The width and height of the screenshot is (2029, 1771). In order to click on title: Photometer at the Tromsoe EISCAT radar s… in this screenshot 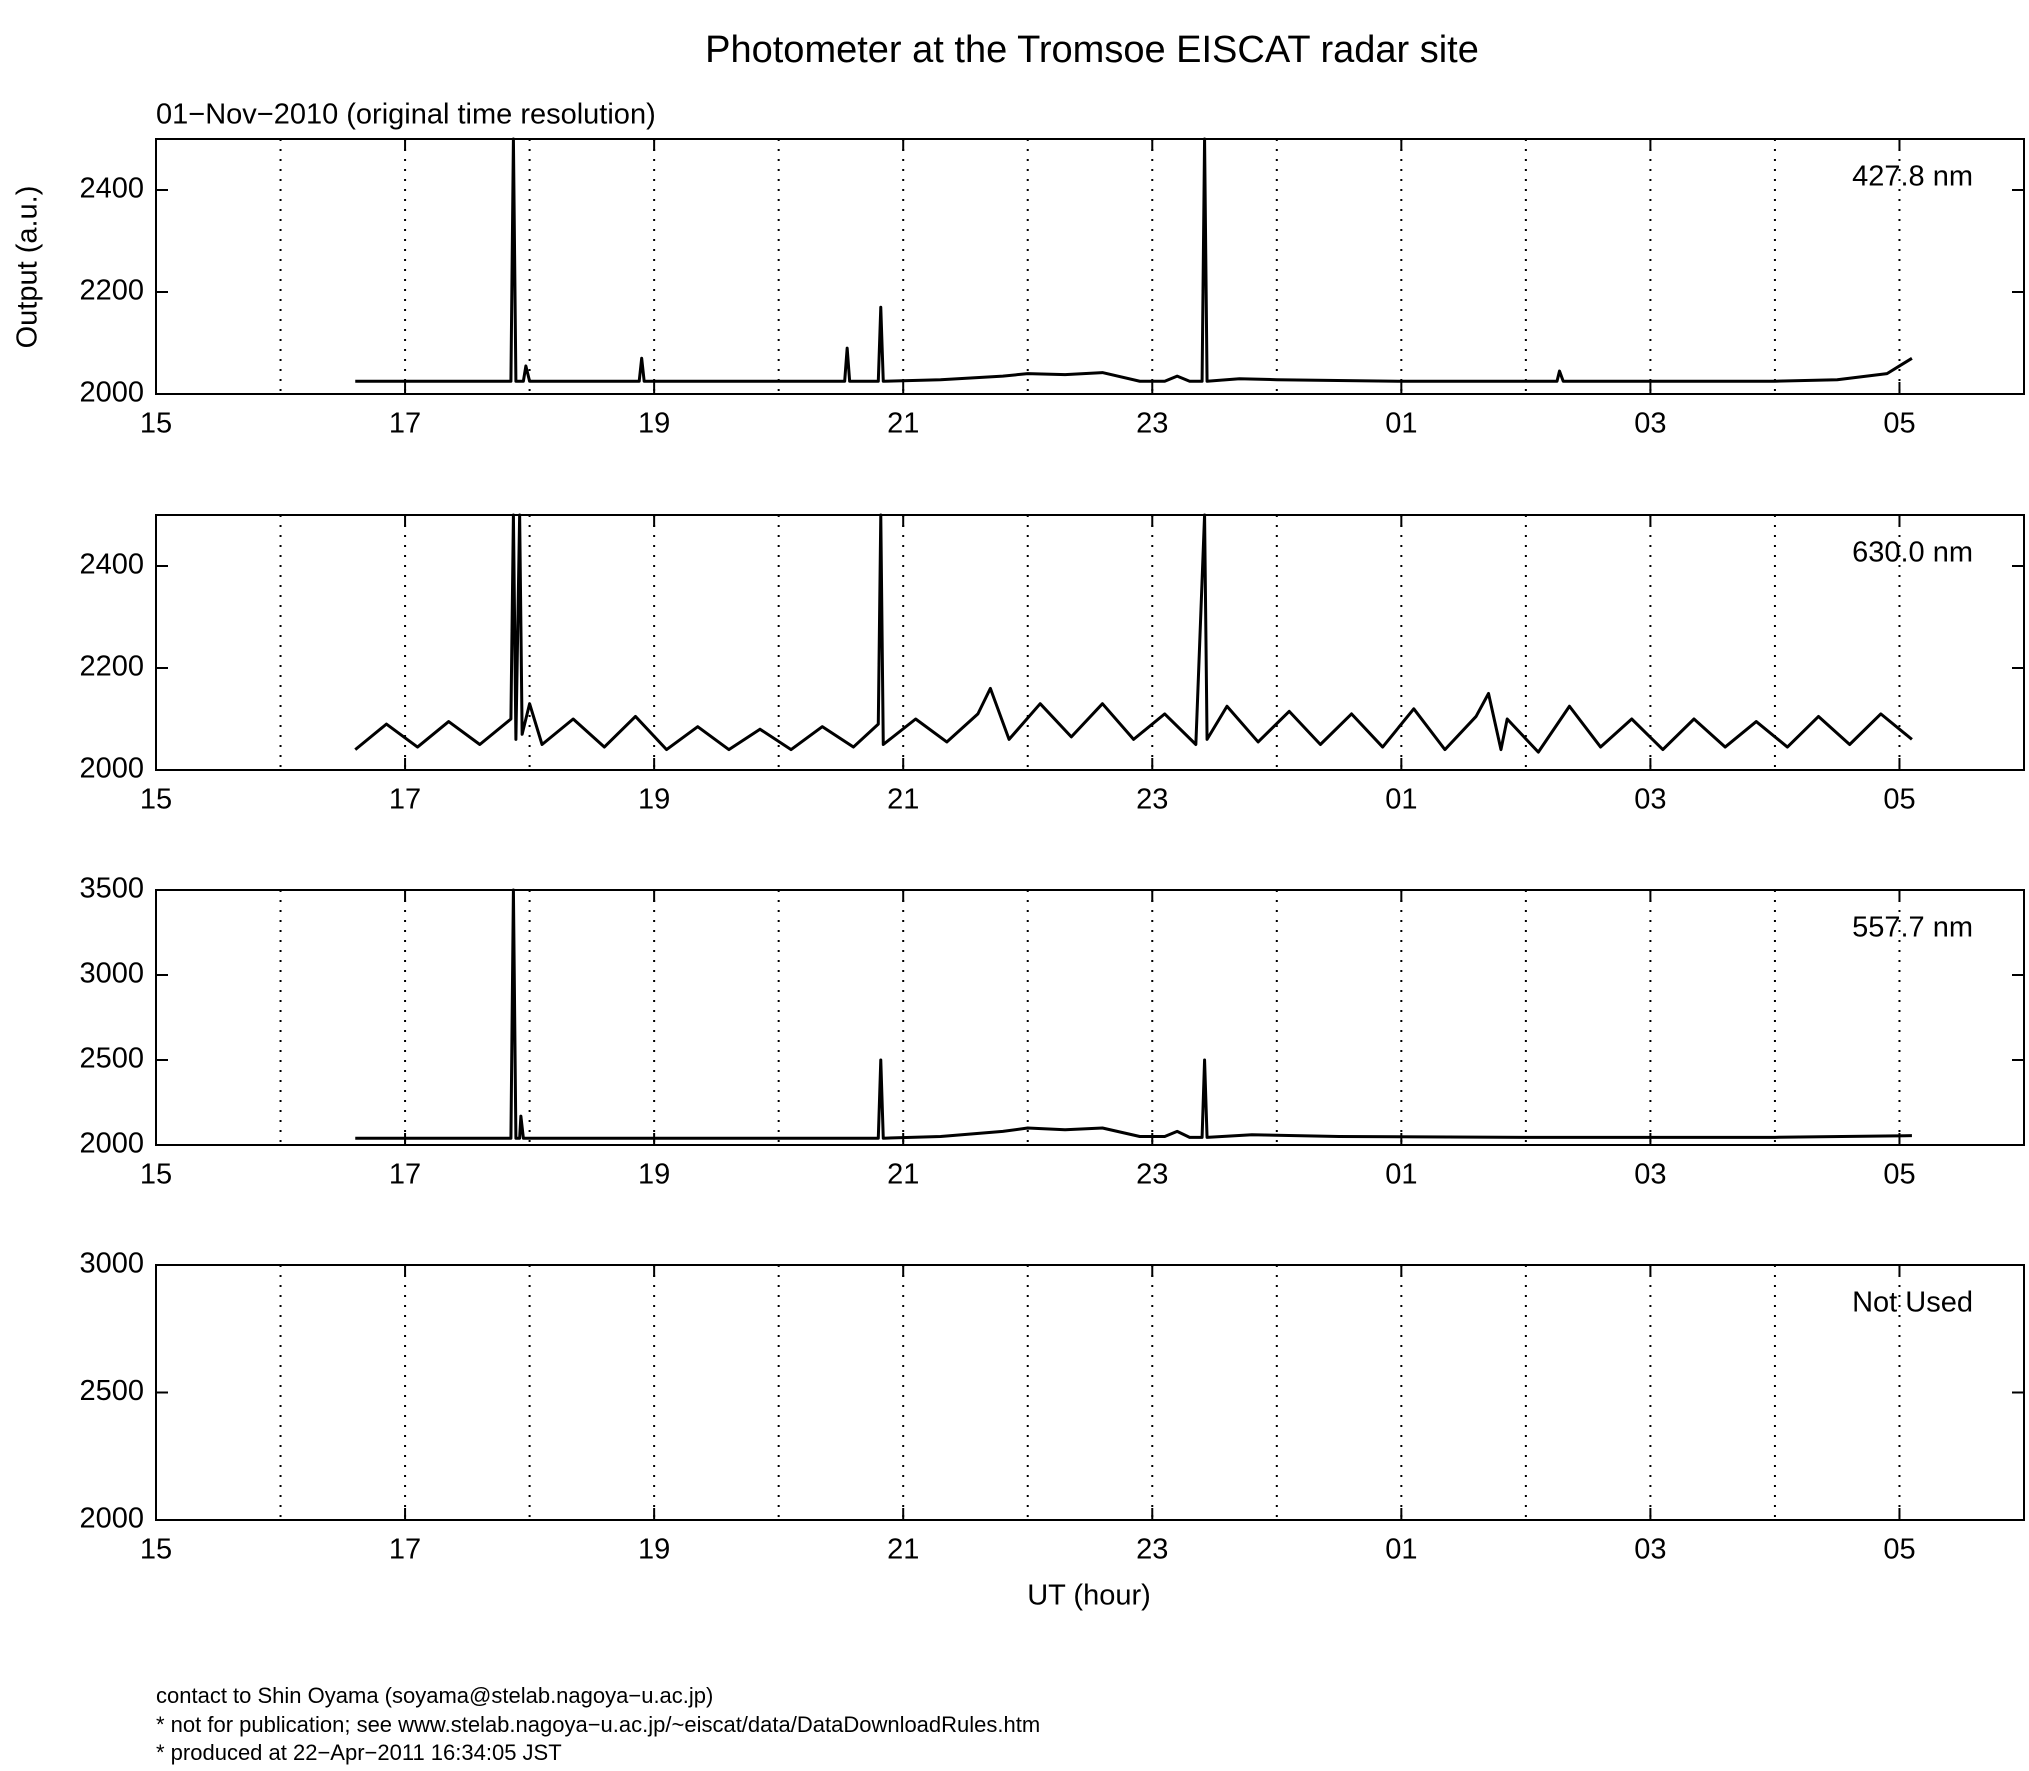, I will do `click(1092, 50)`.